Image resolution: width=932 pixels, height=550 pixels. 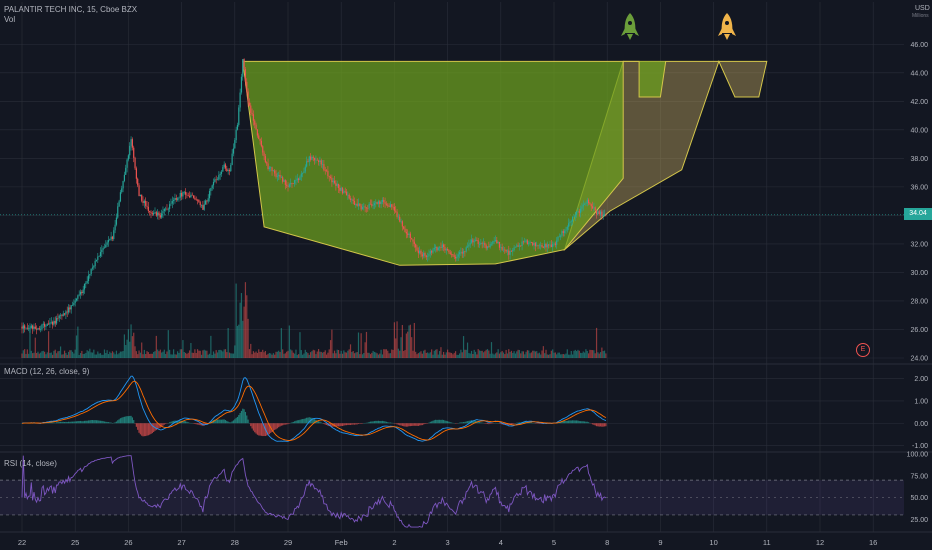 What do you see at coordinates (10, 19) in the screenshot?
I see `volume-label: Vol` at bounding box center [10, 19].